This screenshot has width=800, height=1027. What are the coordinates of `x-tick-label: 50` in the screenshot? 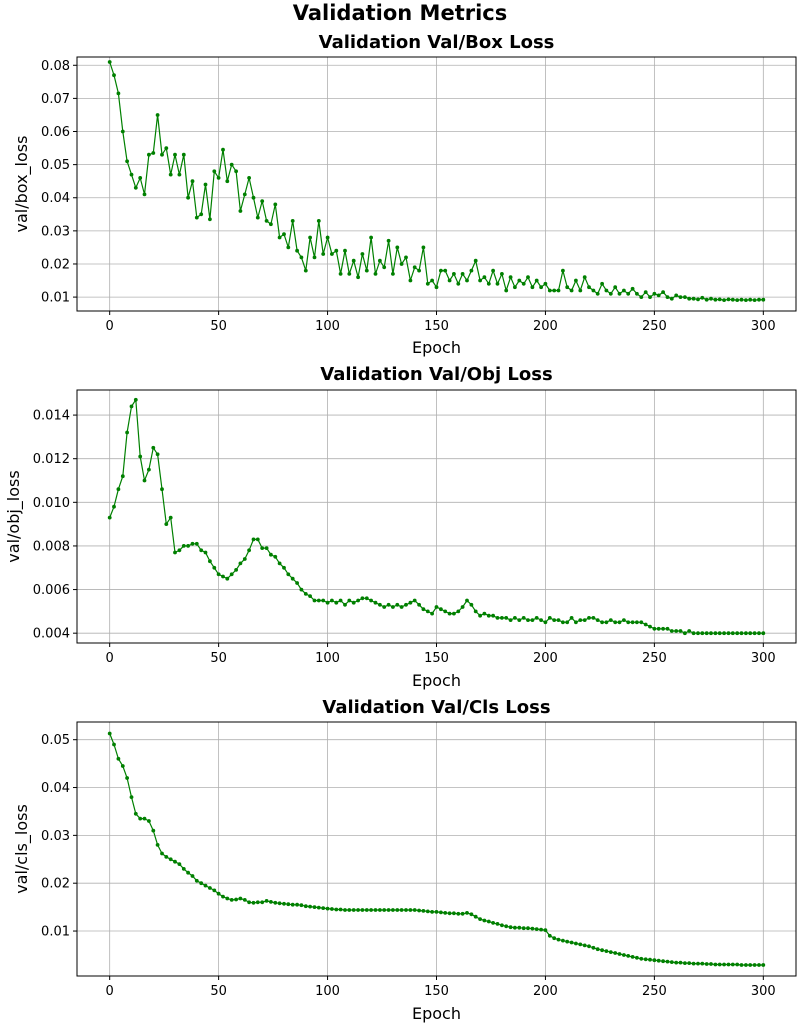 It's located at (218, 326).